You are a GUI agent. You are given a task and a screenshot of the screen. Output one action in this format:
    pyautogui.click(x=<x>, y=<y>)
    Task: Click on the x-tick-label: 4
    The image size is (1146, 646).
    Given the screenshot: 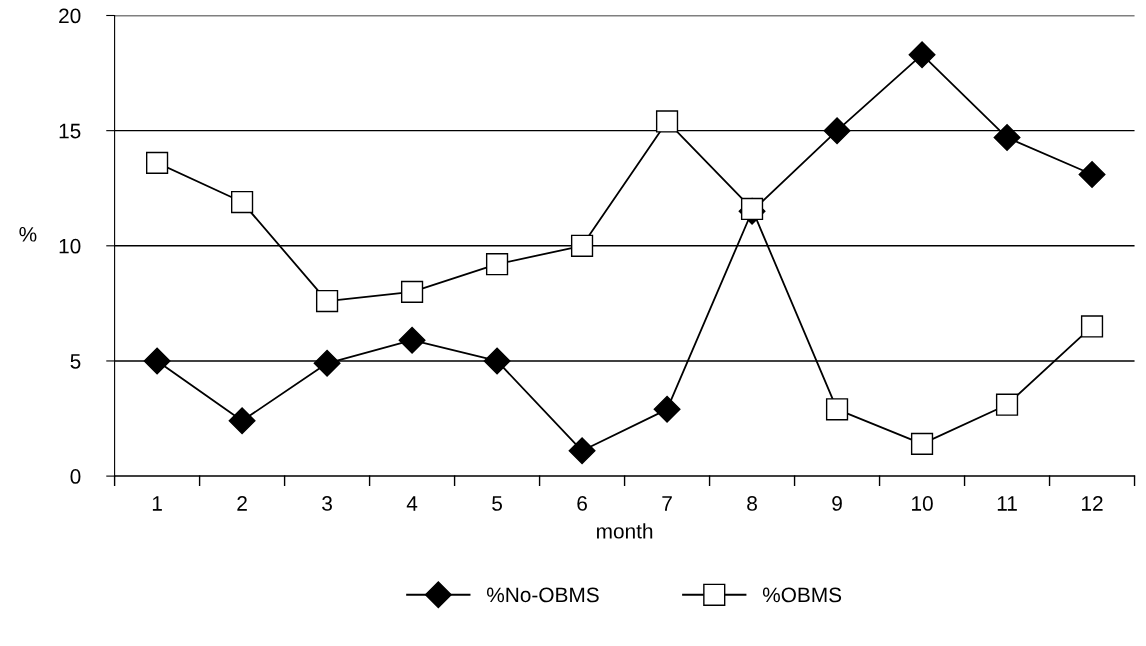 What is the action you would take?
    pyautogui.click(x=412, y=503)
    